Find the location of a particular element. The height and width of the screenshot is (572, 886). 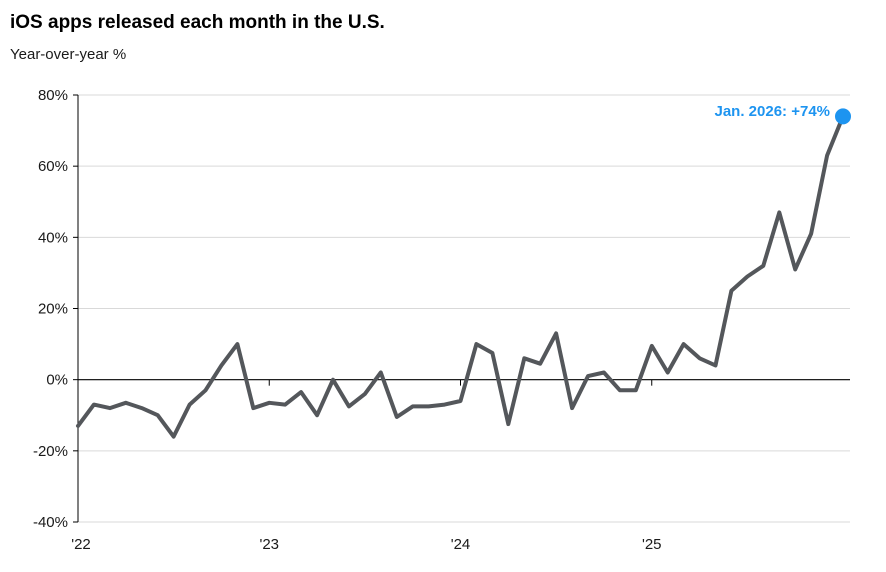

endpoint-marker is located at coordinates (843, 116).